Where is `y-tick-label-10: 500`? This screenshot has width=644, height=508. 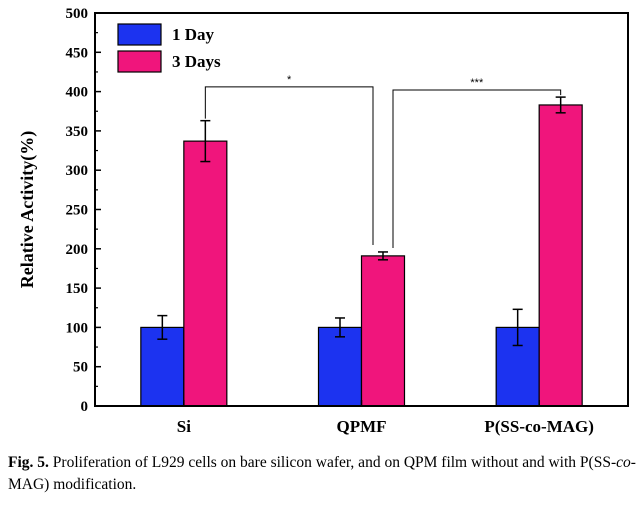 y-tick-label-10: 500 is located at coordinates (77, 14).